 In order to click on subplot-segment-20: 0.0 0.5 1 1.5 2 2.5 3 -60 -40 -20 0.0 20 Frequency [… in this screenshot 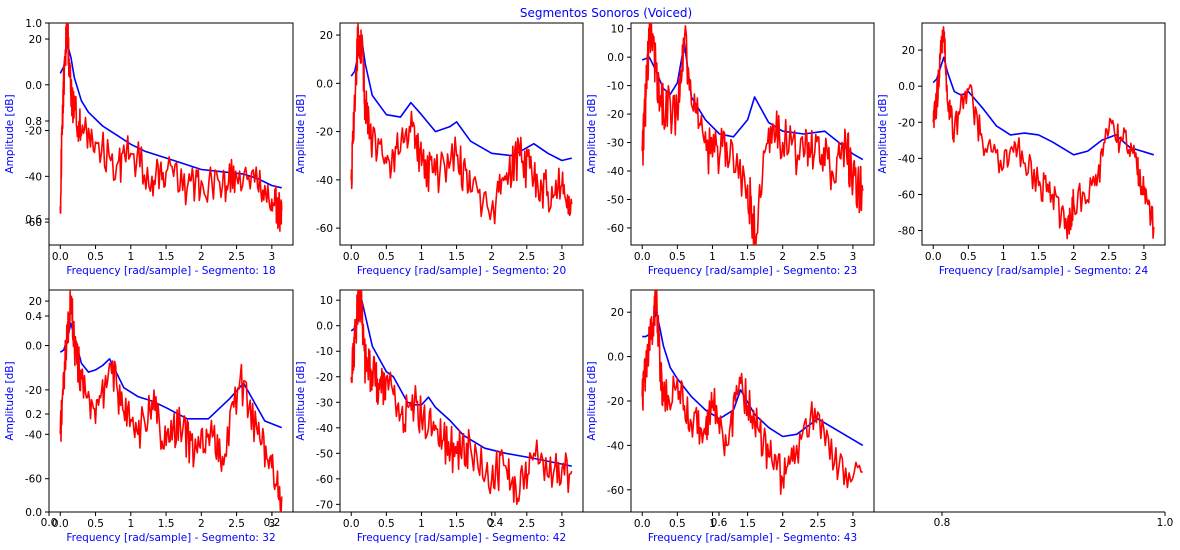, I will do `click(439, 149)`.